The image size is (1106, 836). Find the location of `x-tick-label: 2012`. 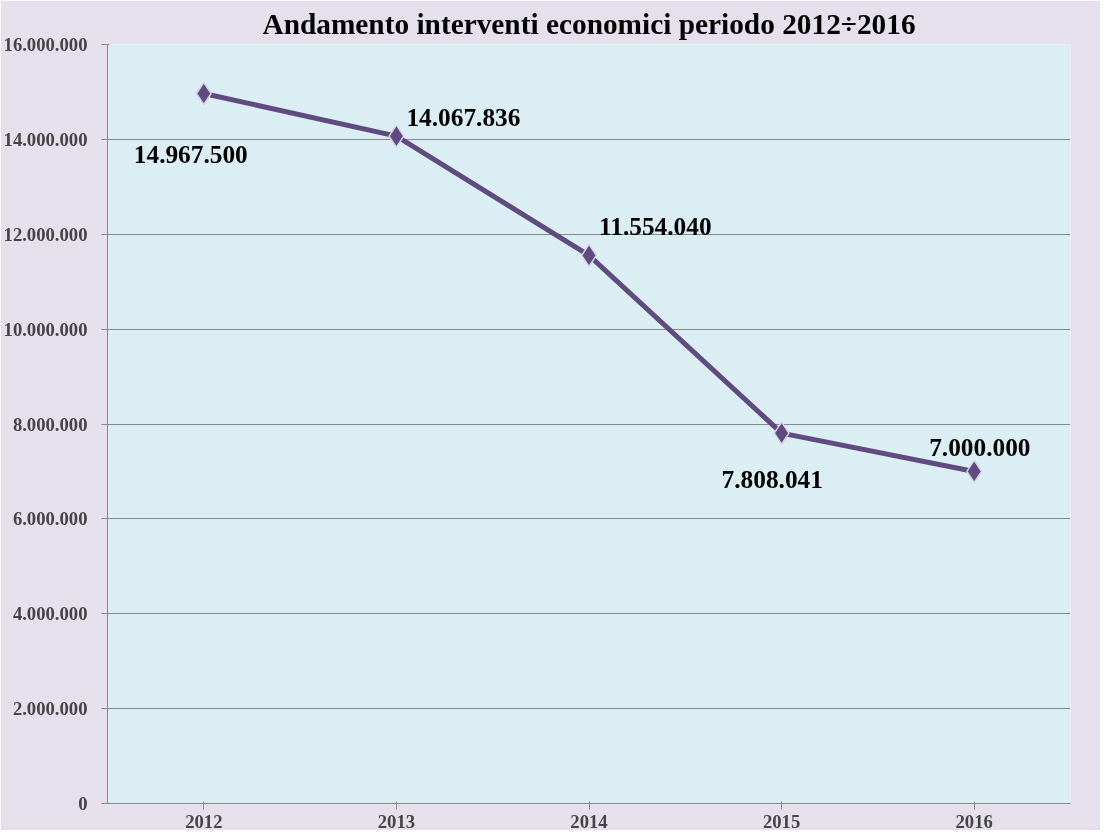

x-tick-label: 2012 is located at coordinates (204, 821).